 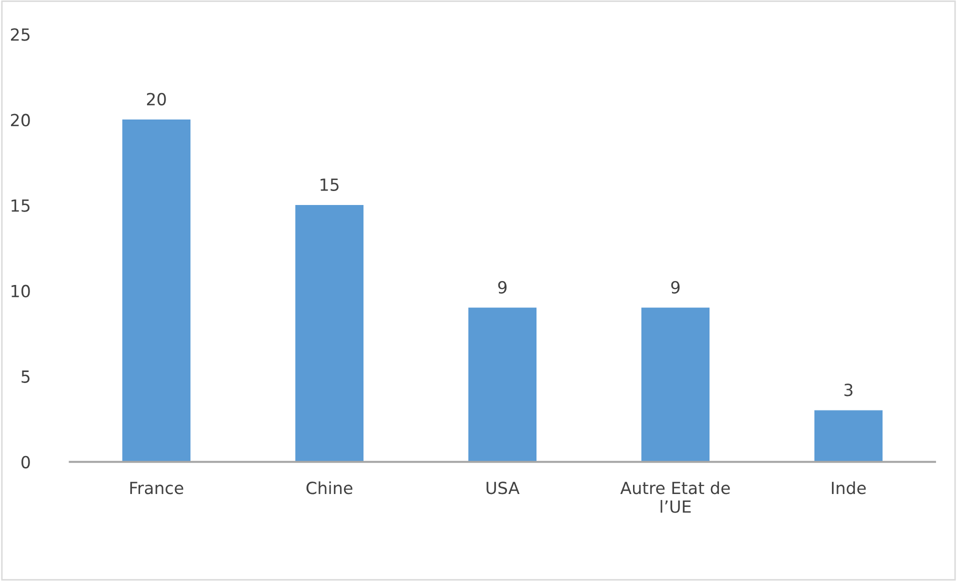 What do you see at coordinates (21, 291) in the screenshot?
I see `y-tick-label: 10` at bounding box center [21, 291].